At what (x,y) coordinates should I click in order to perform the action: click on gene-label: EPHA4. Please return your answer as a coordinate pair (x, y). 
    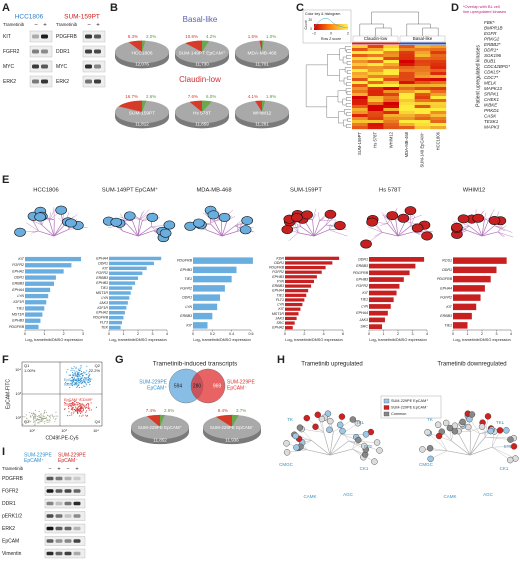
    Looking at the image, I should click on (278, 291).